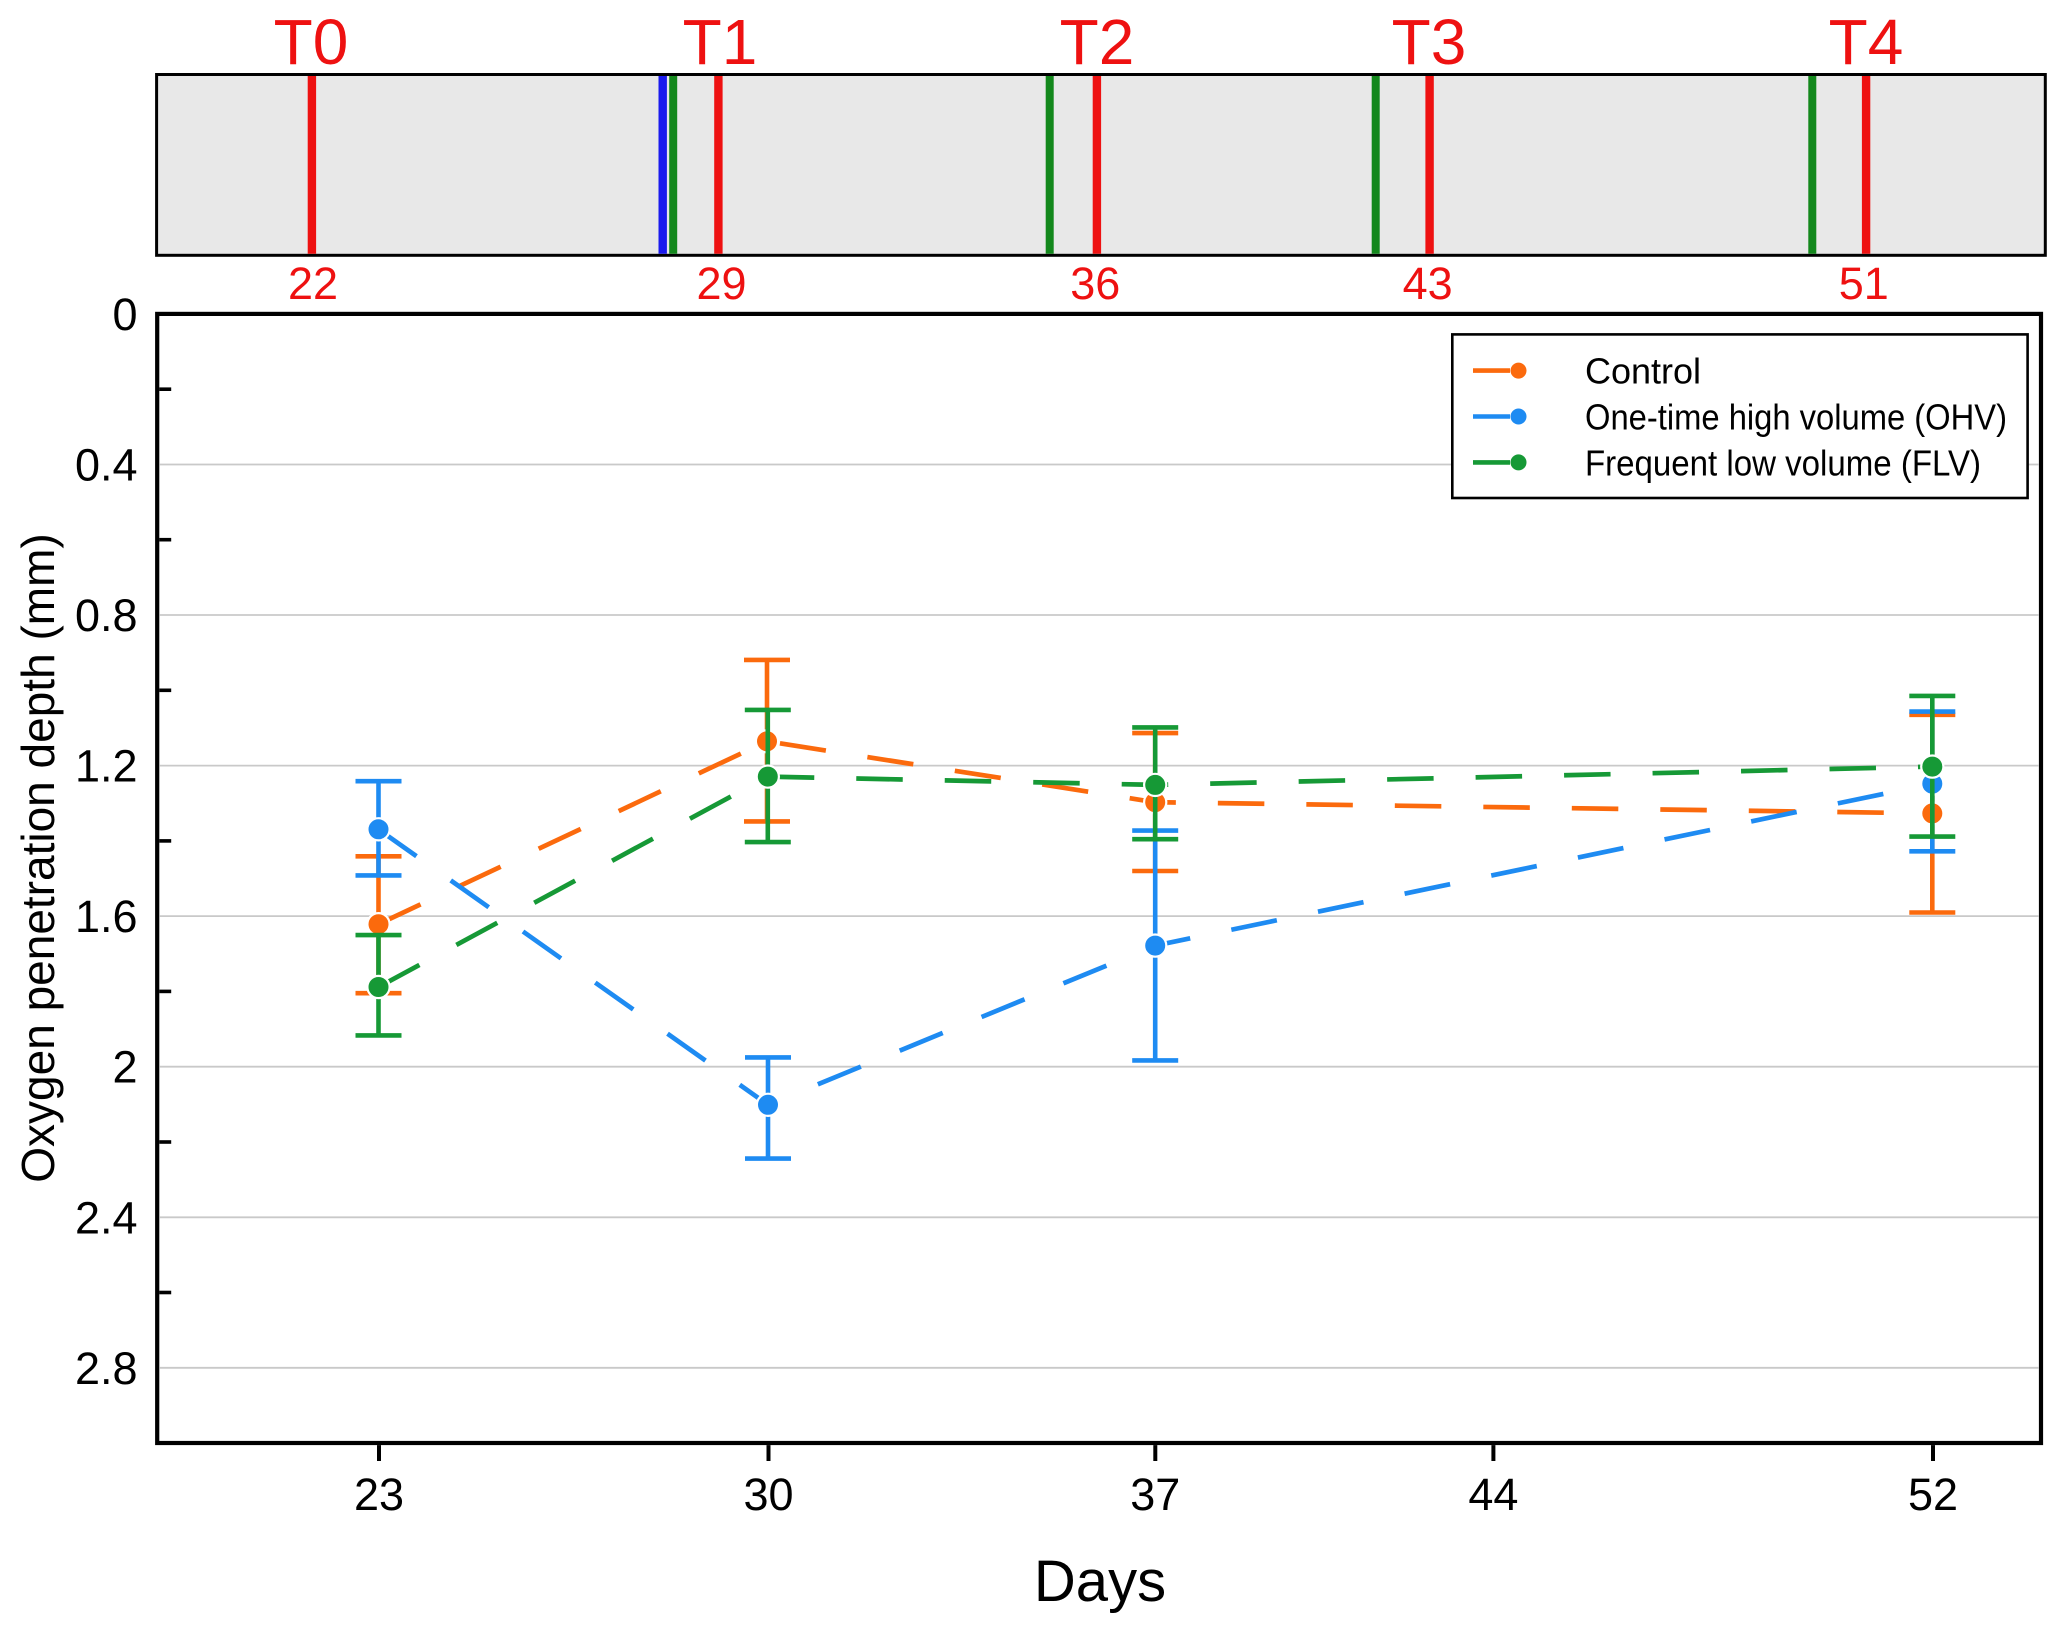  I want to click on svg-text: 52, so click(1933, 1494).